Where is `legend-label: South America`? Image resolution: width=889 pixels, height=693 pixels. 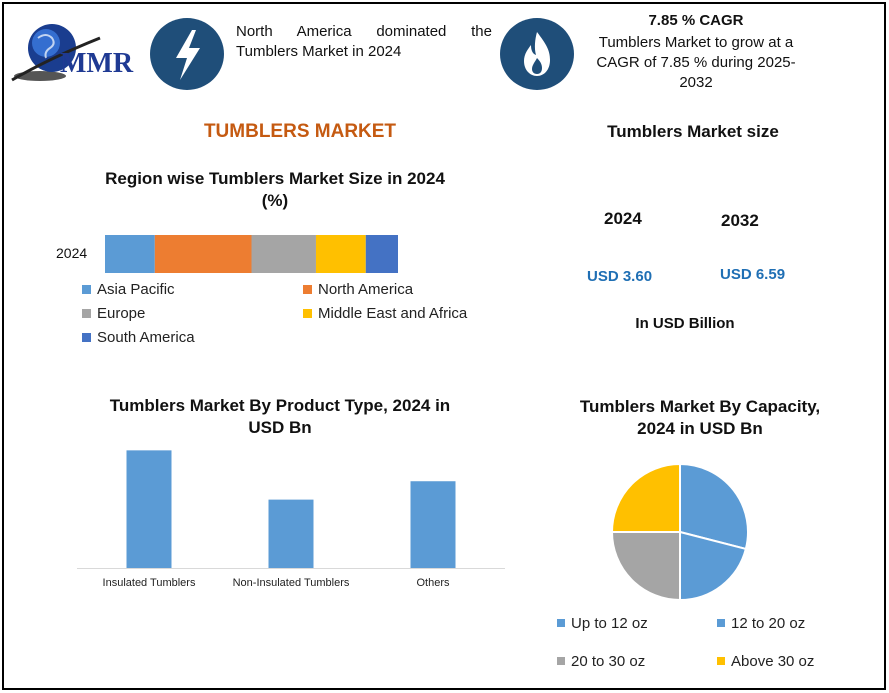 legend-label: South America is located at coordinates (146, 337).